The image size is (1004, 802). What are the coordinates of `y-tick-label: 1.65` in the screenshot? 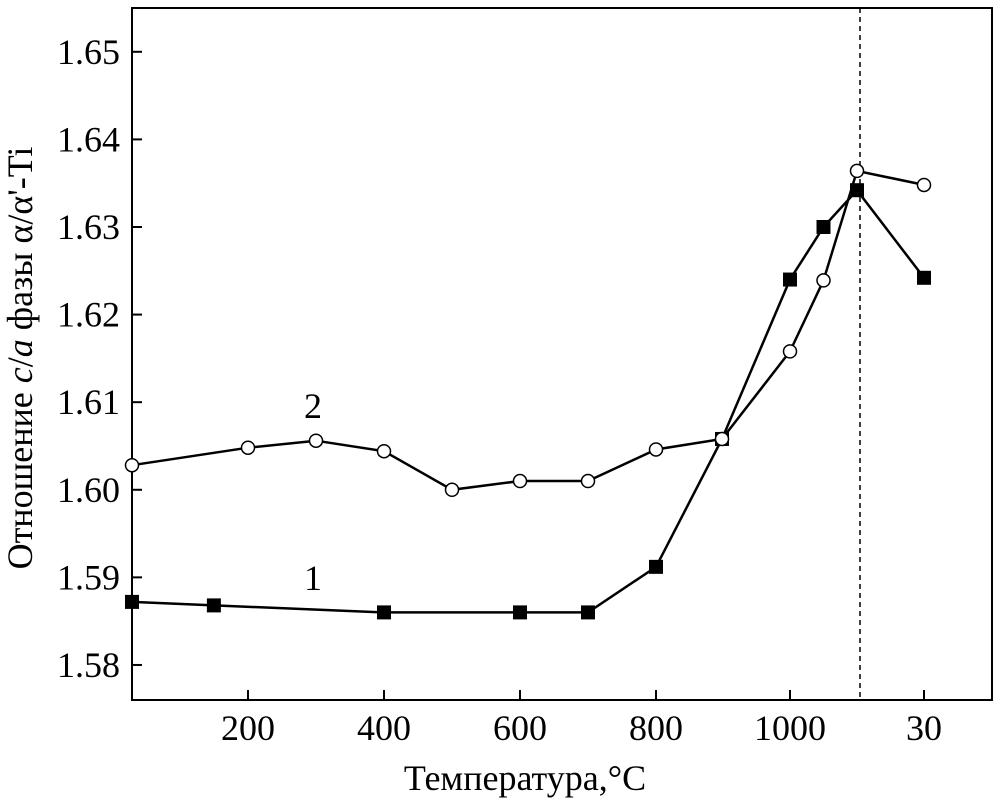 It's located at (88, 52).